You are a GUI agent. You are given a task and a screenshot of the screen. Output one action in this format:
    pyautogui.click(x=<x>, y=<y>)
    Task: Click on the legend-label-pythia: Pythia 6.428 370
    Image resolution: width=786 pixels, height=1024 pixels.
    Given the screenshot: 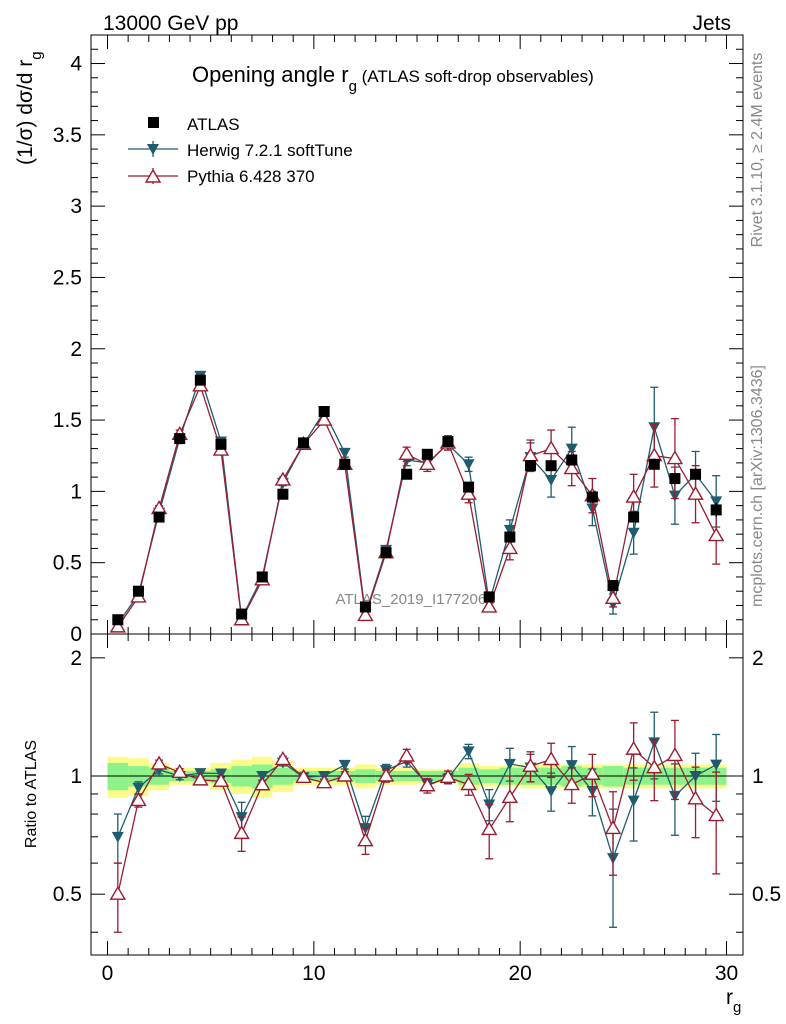 What is the action you would take?
    pyautogui.click(x=251, y=176)
    